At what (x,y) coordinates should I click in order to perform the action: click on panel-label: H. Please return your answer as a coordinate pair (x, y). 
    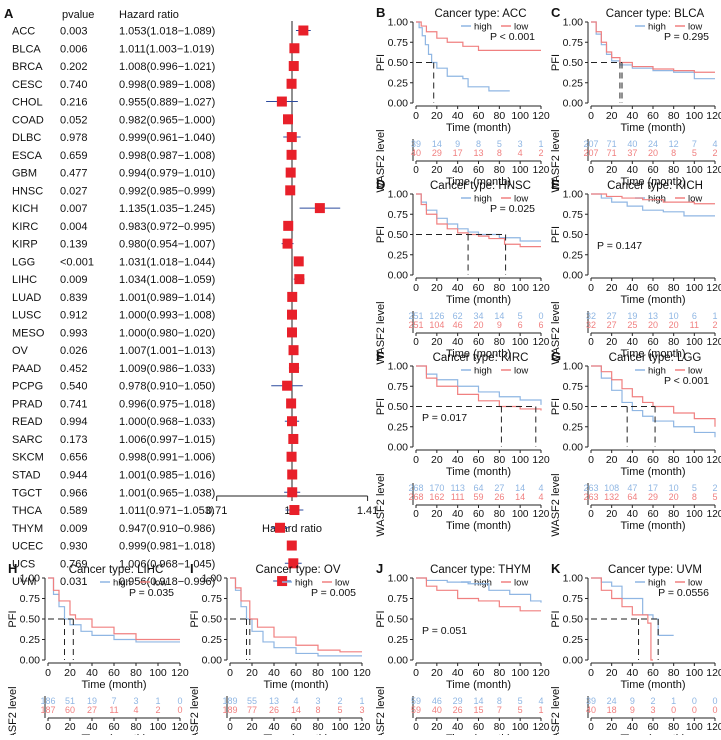
    Looking at the image, I should click on (12, 568).